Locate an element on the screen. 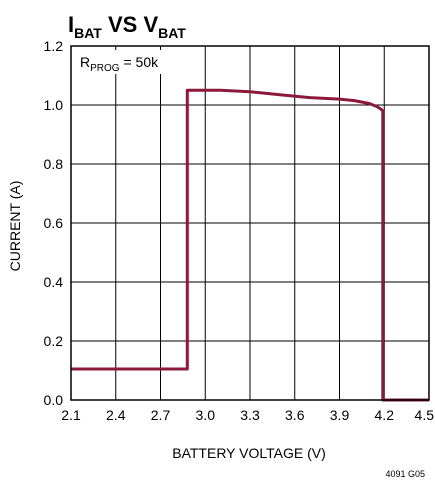 This screenshot has width=435, height=480. y-tick-label: 0.8 is located at coordinates (54, 164).